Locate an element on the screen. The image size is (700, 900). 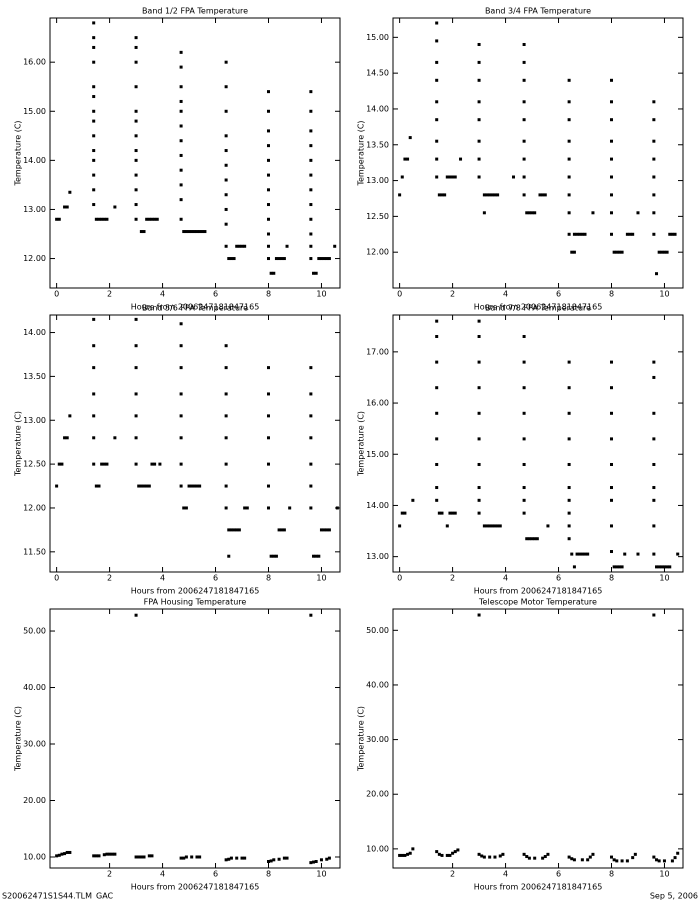
y-tick-label: 17.00 is located at coordinates (377, 351).